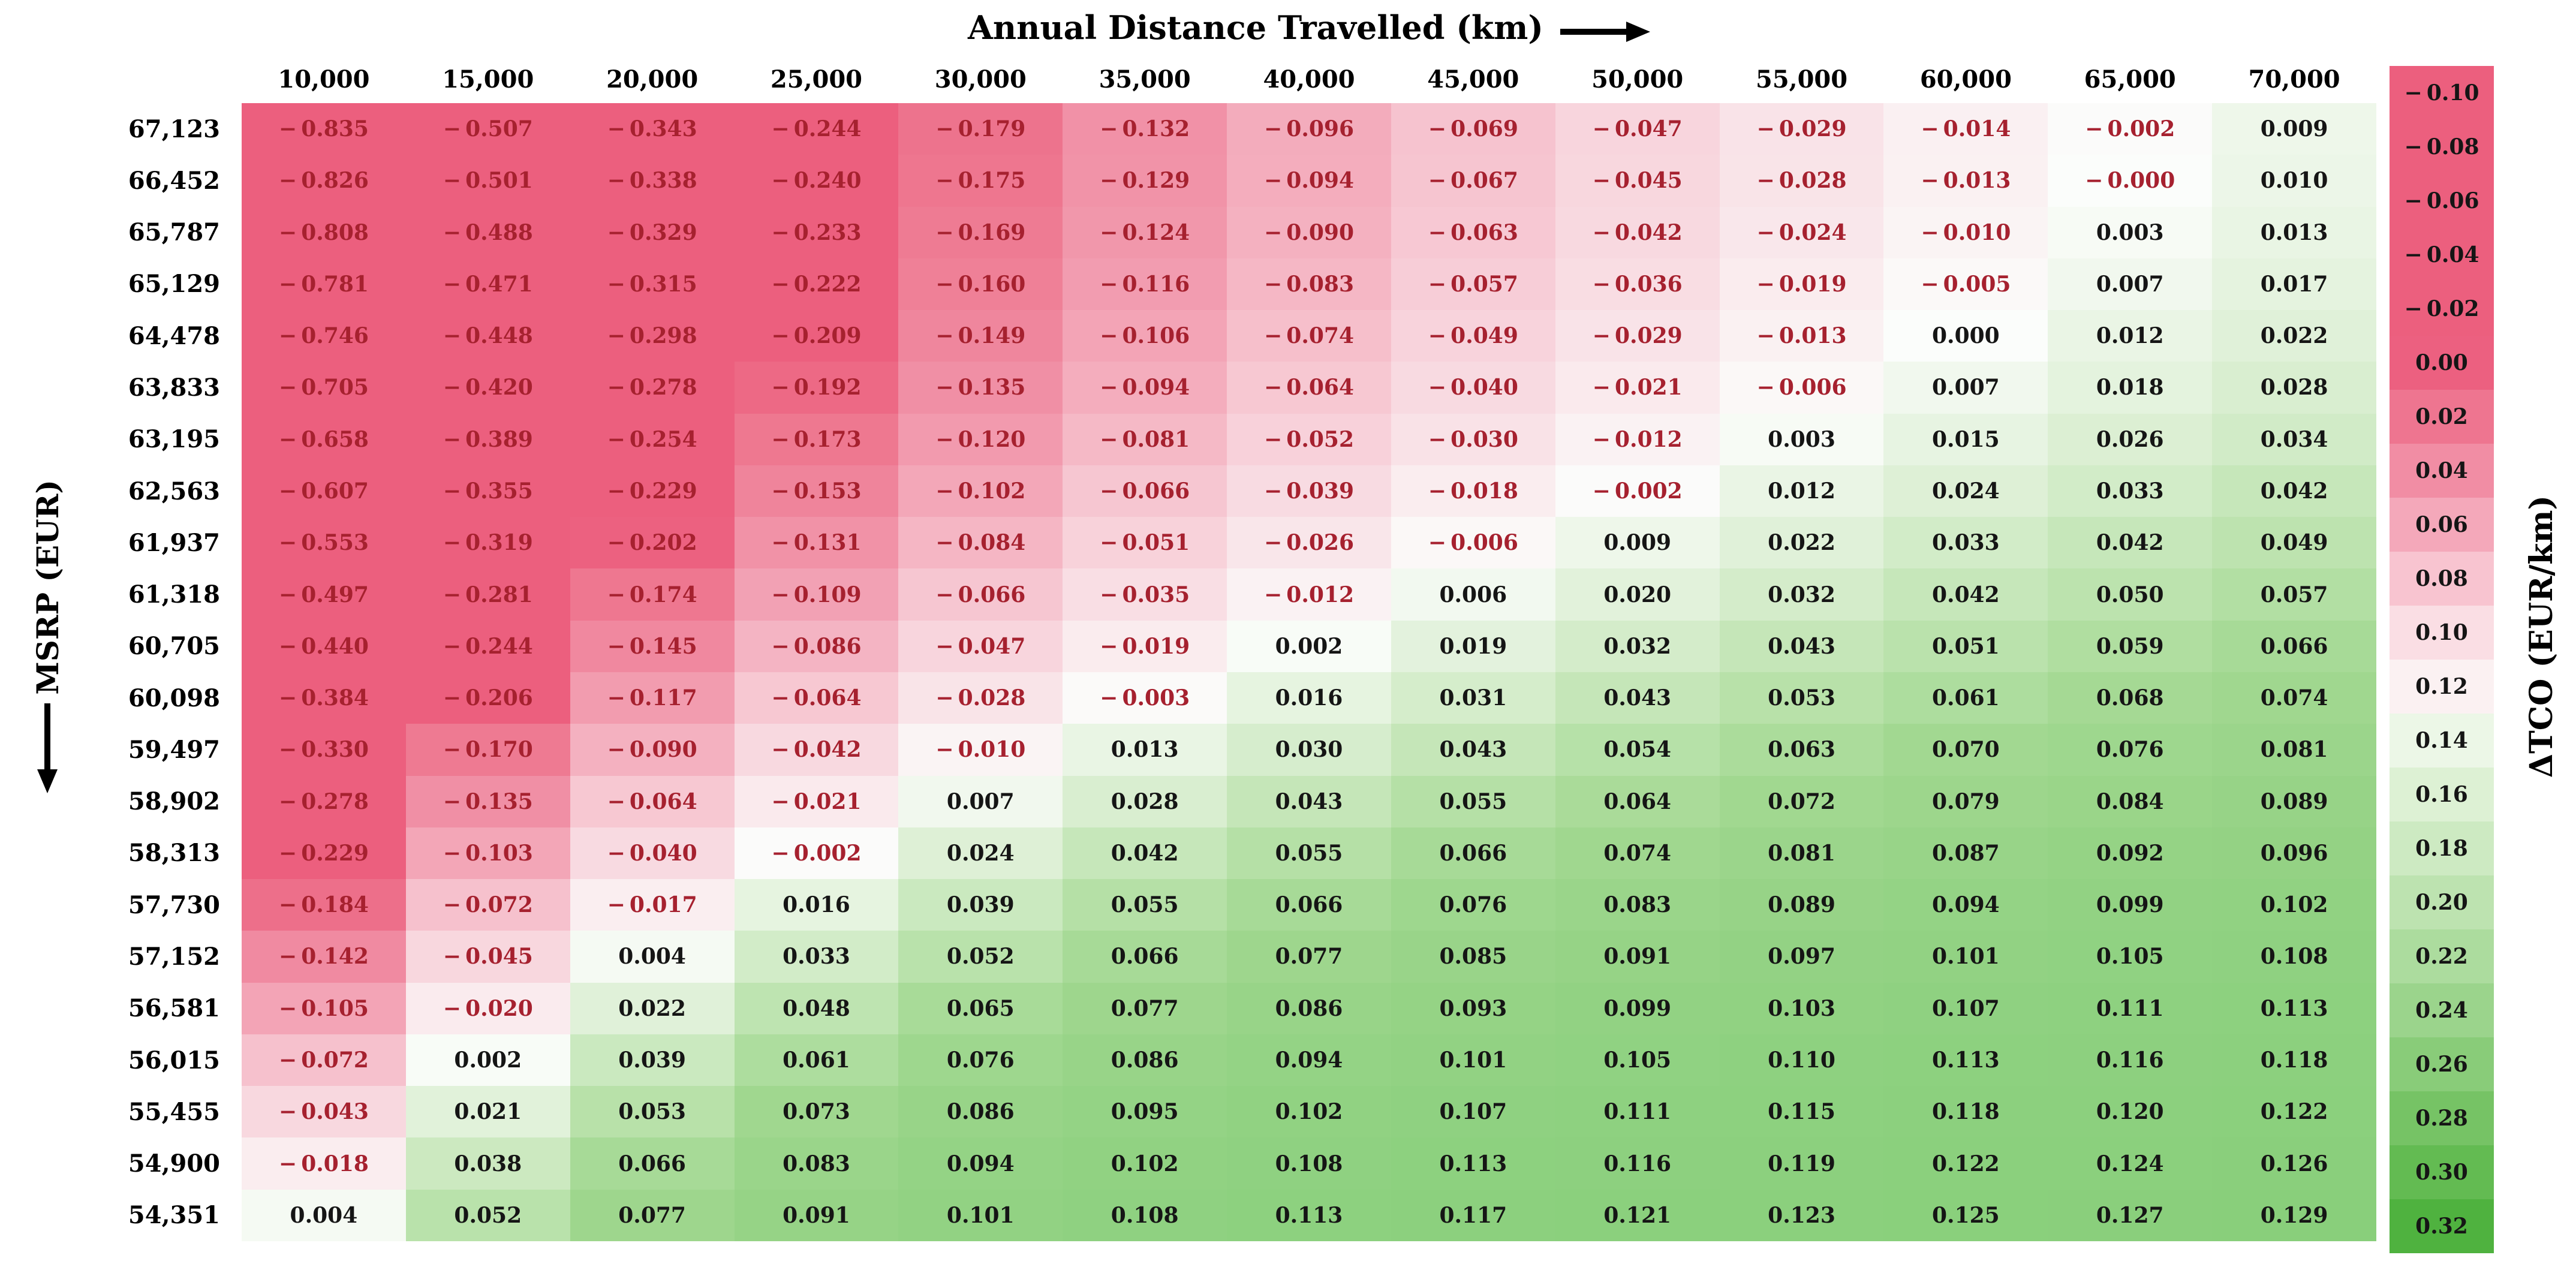  Describe the element at coordinates (653, 1215) in the screenshot. I see `heatmap-cell: 0.077` at that location.